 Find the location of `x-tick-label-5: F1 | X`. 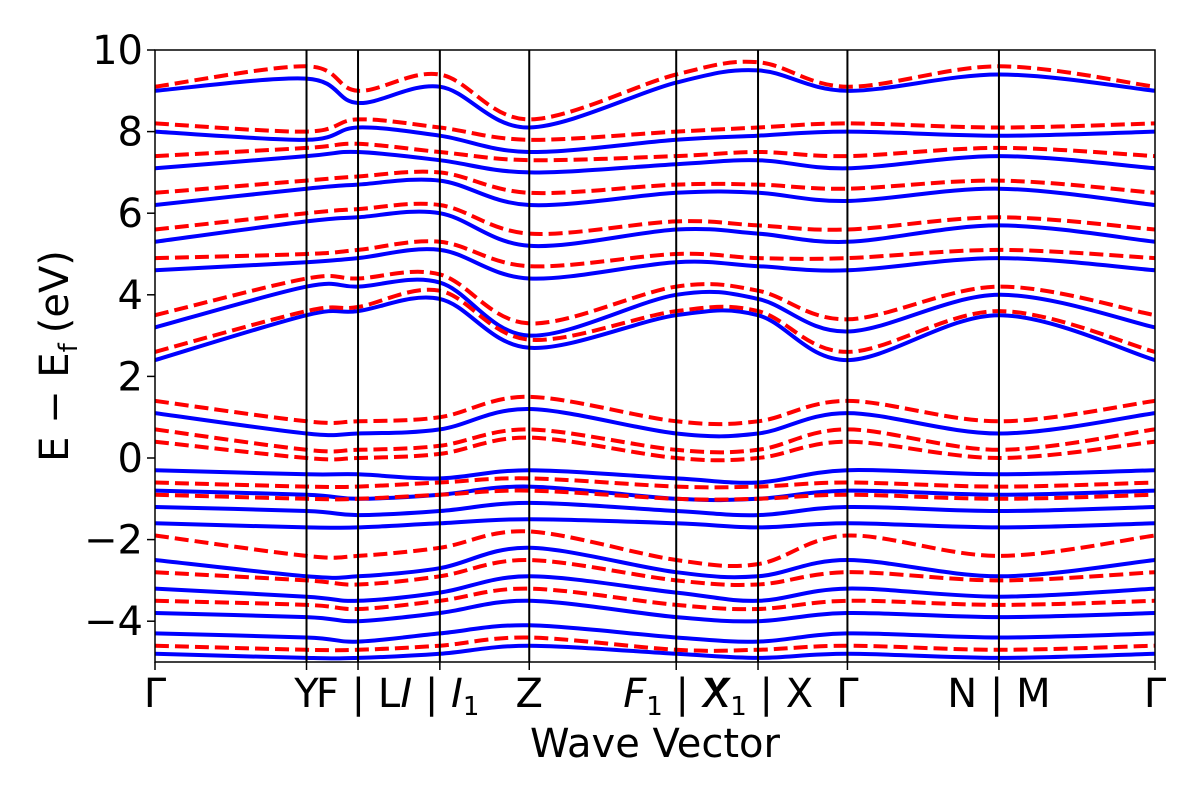

x-tick-label-5: F1 | X is located at coordinates (676, 696).